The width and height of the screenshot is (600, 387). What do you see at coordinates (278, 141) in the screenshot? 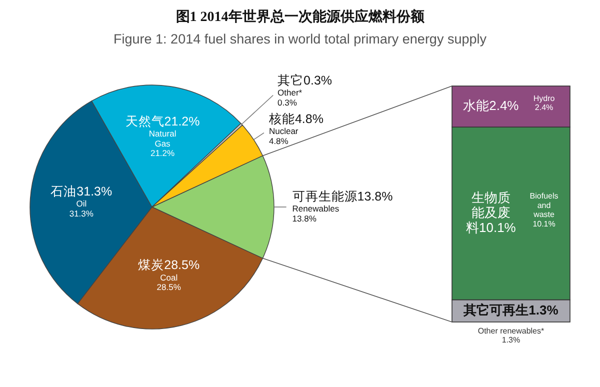
I see `data-label: 4.8%` at bounding box center [278, 141].